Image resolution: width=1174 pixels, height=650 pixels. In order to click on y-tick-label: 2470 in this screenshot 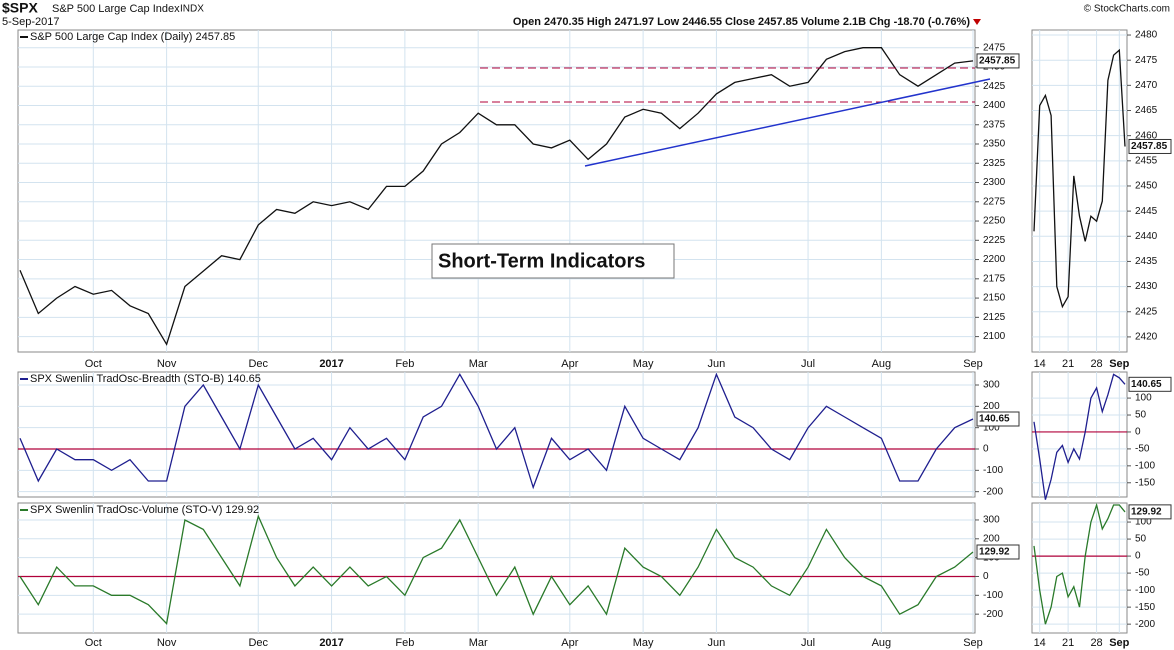, I will do `click(1146, 85)`.